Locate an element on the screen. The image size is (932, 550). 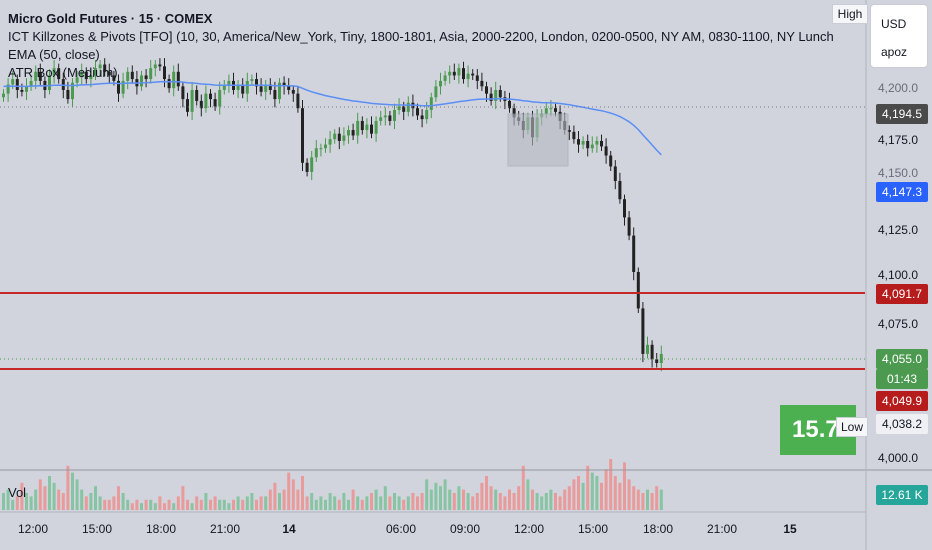
price-tick: 4,000.0 is located at coordinates (897, 458).